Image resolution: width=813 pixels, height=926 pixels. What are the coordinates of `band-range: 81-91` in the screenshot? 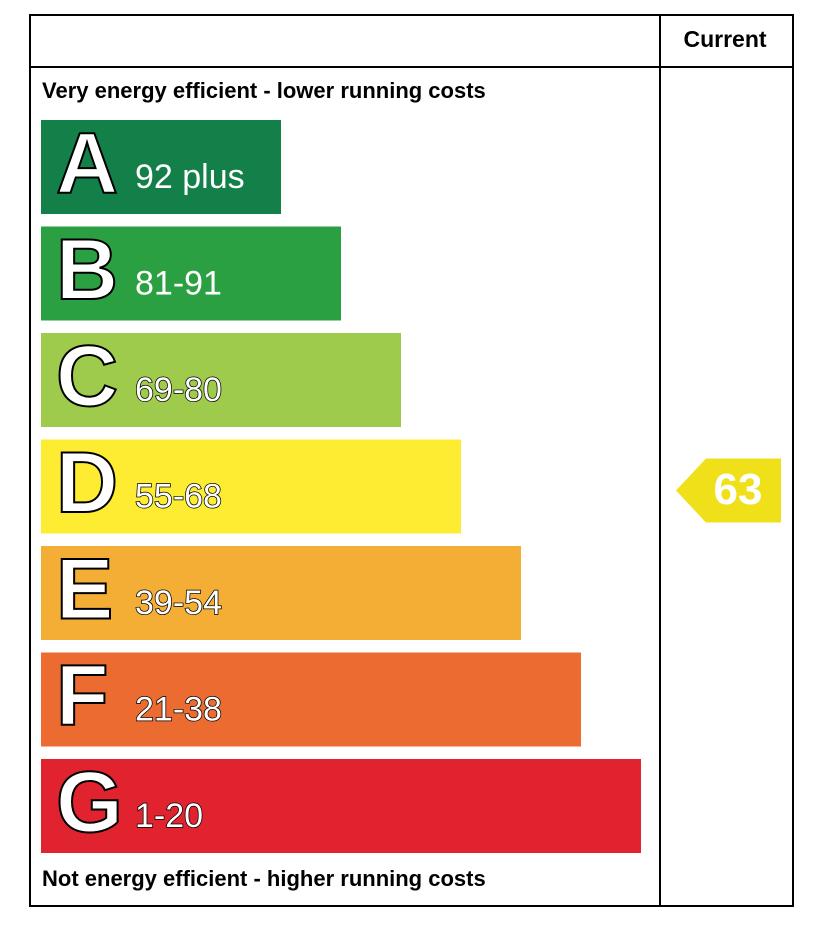 It's located at (178, 283).